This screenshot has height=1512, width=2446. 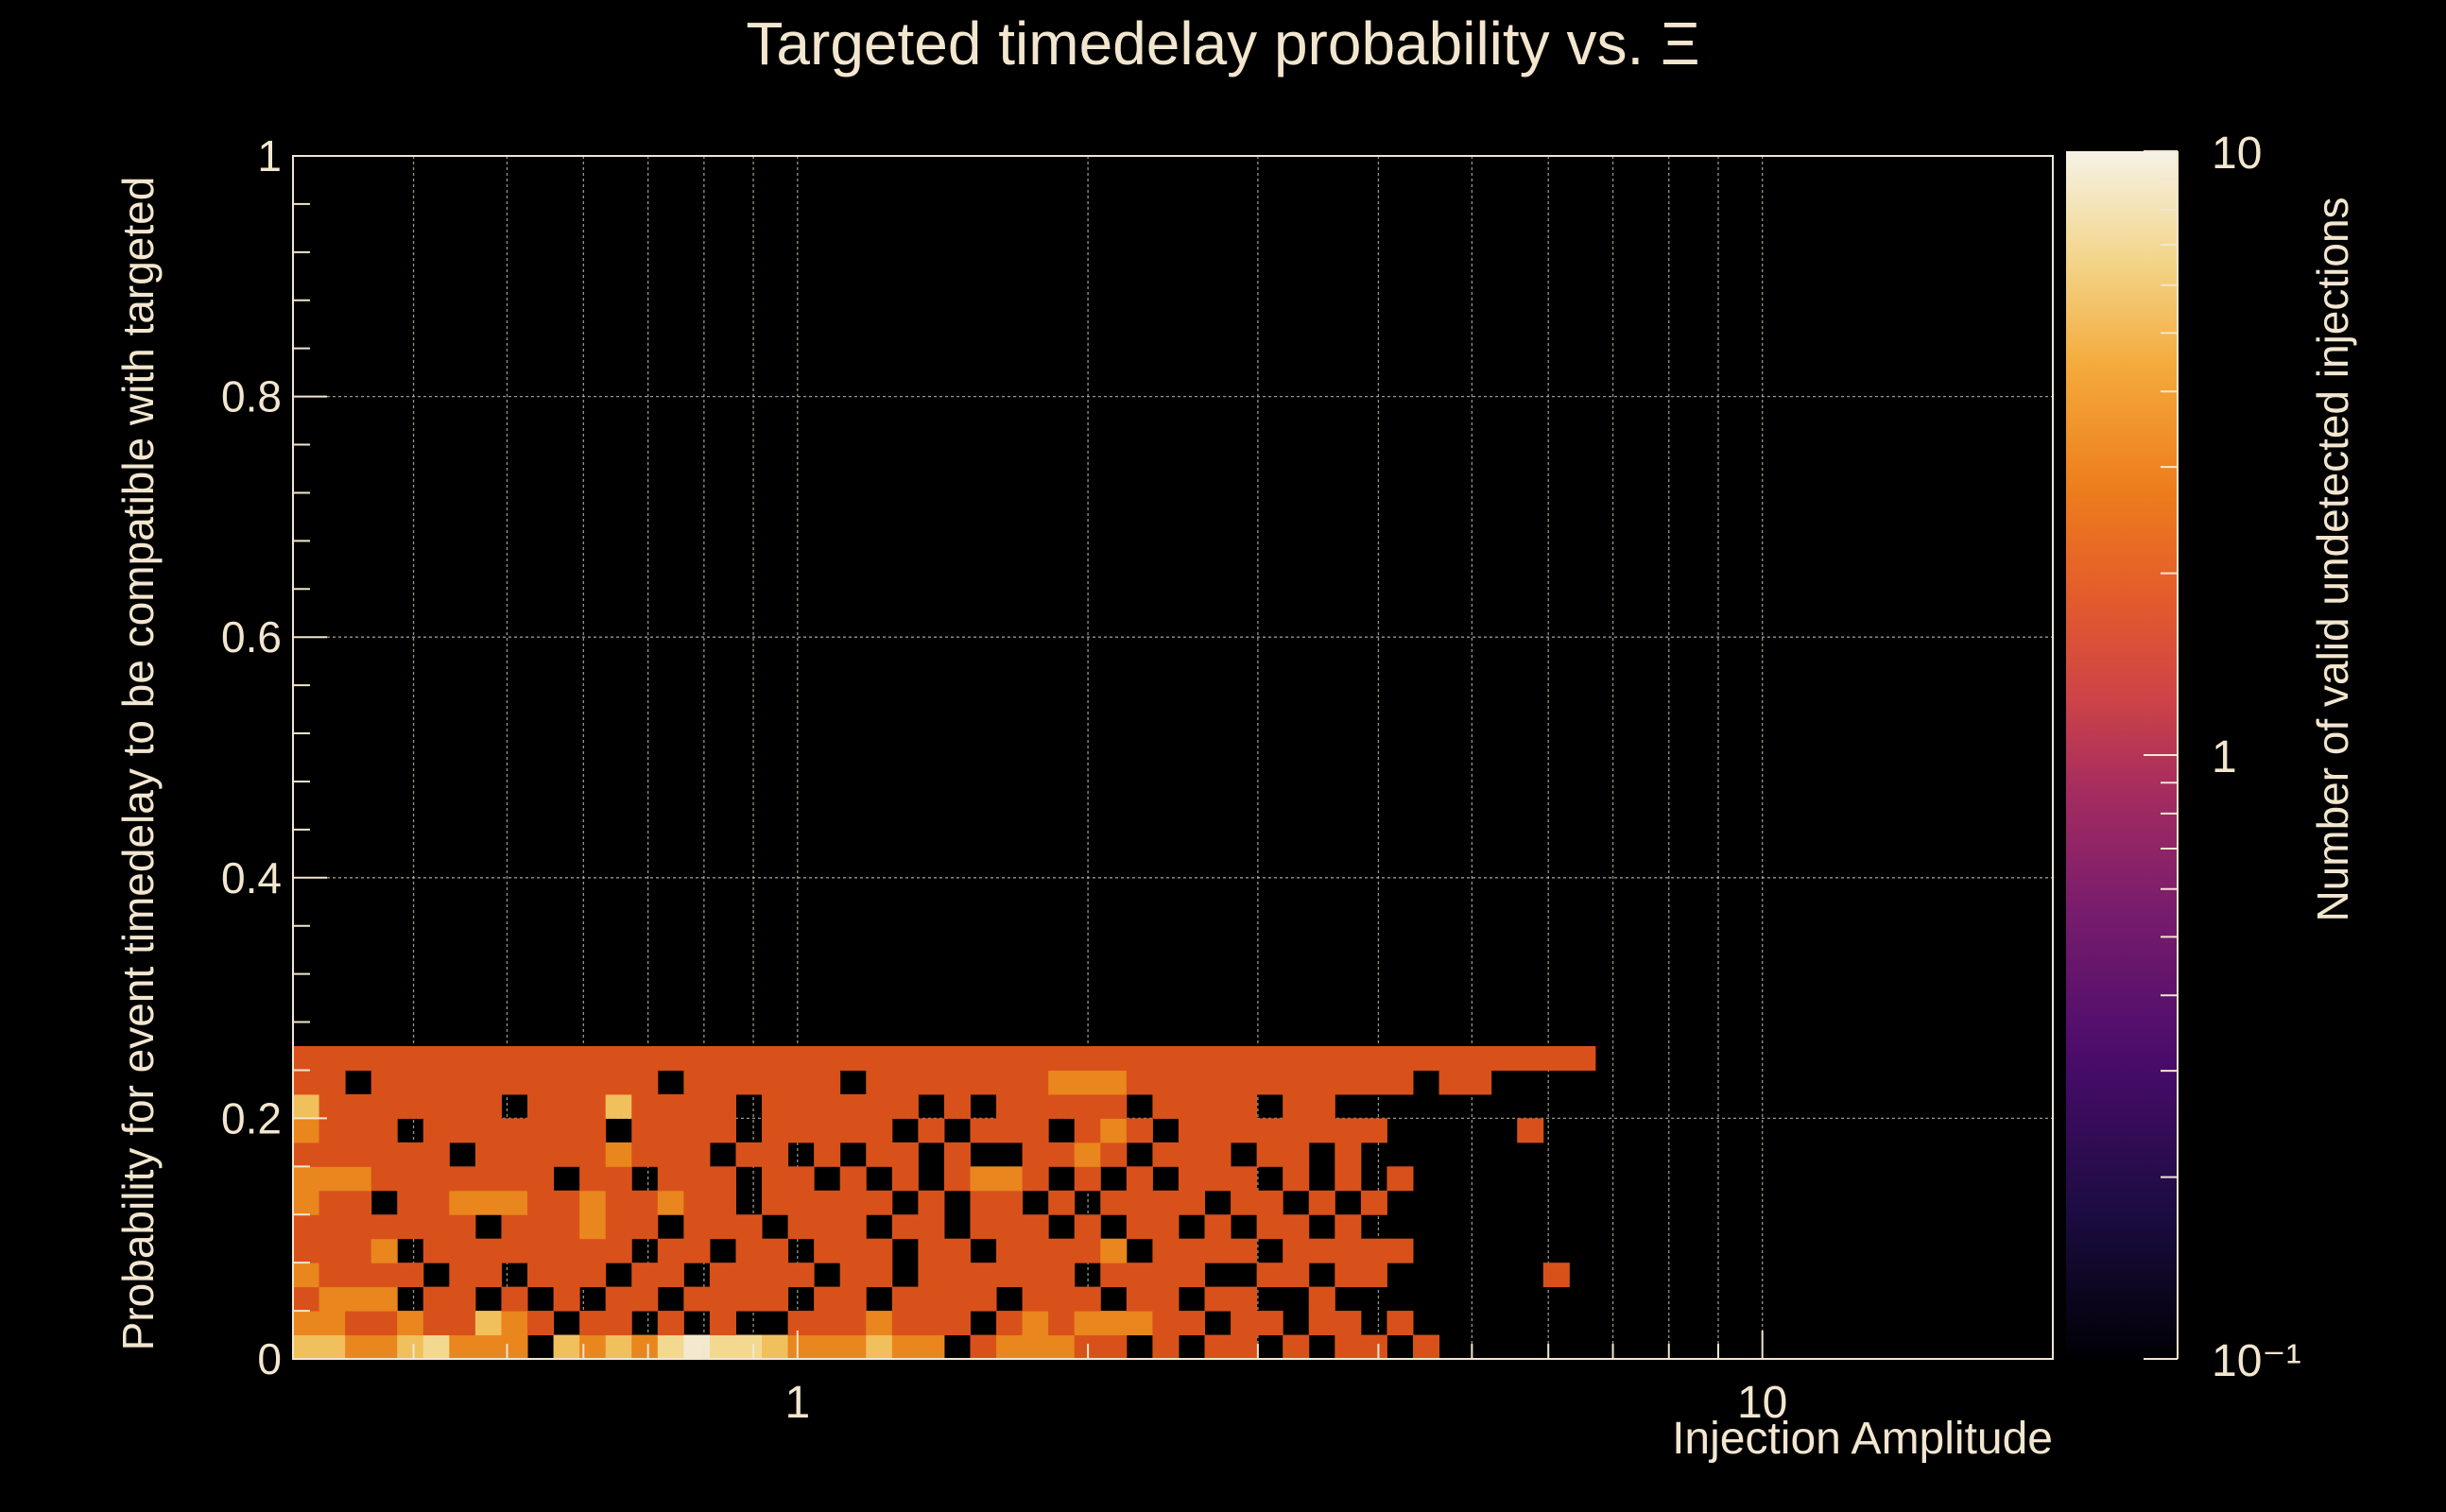 What do you see at coordinates (1222, 43) in the screenshot?
I see `chart-title: Targeted timedelay probability vs. Ξ` at bounding box center [1222, 43].